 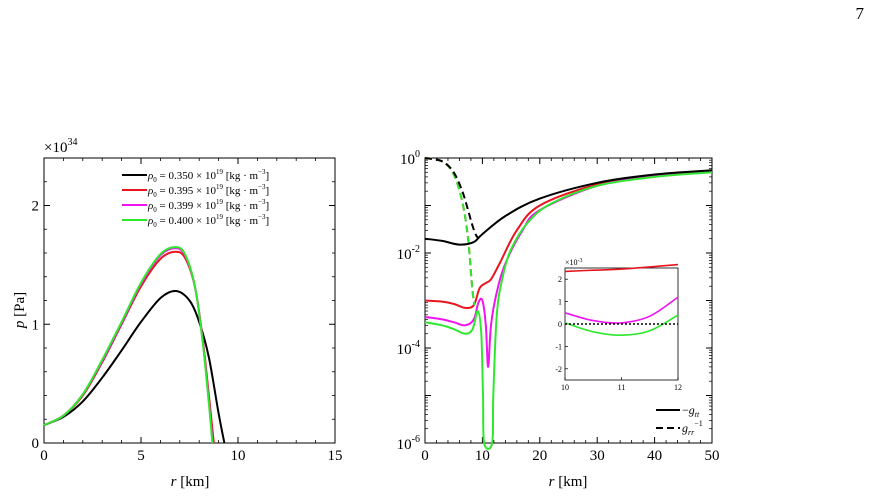 I want to click on legend-entry-0350: ρ0 = 0.350 × 1019 [kg · m−3], so click(x=195, y=176).